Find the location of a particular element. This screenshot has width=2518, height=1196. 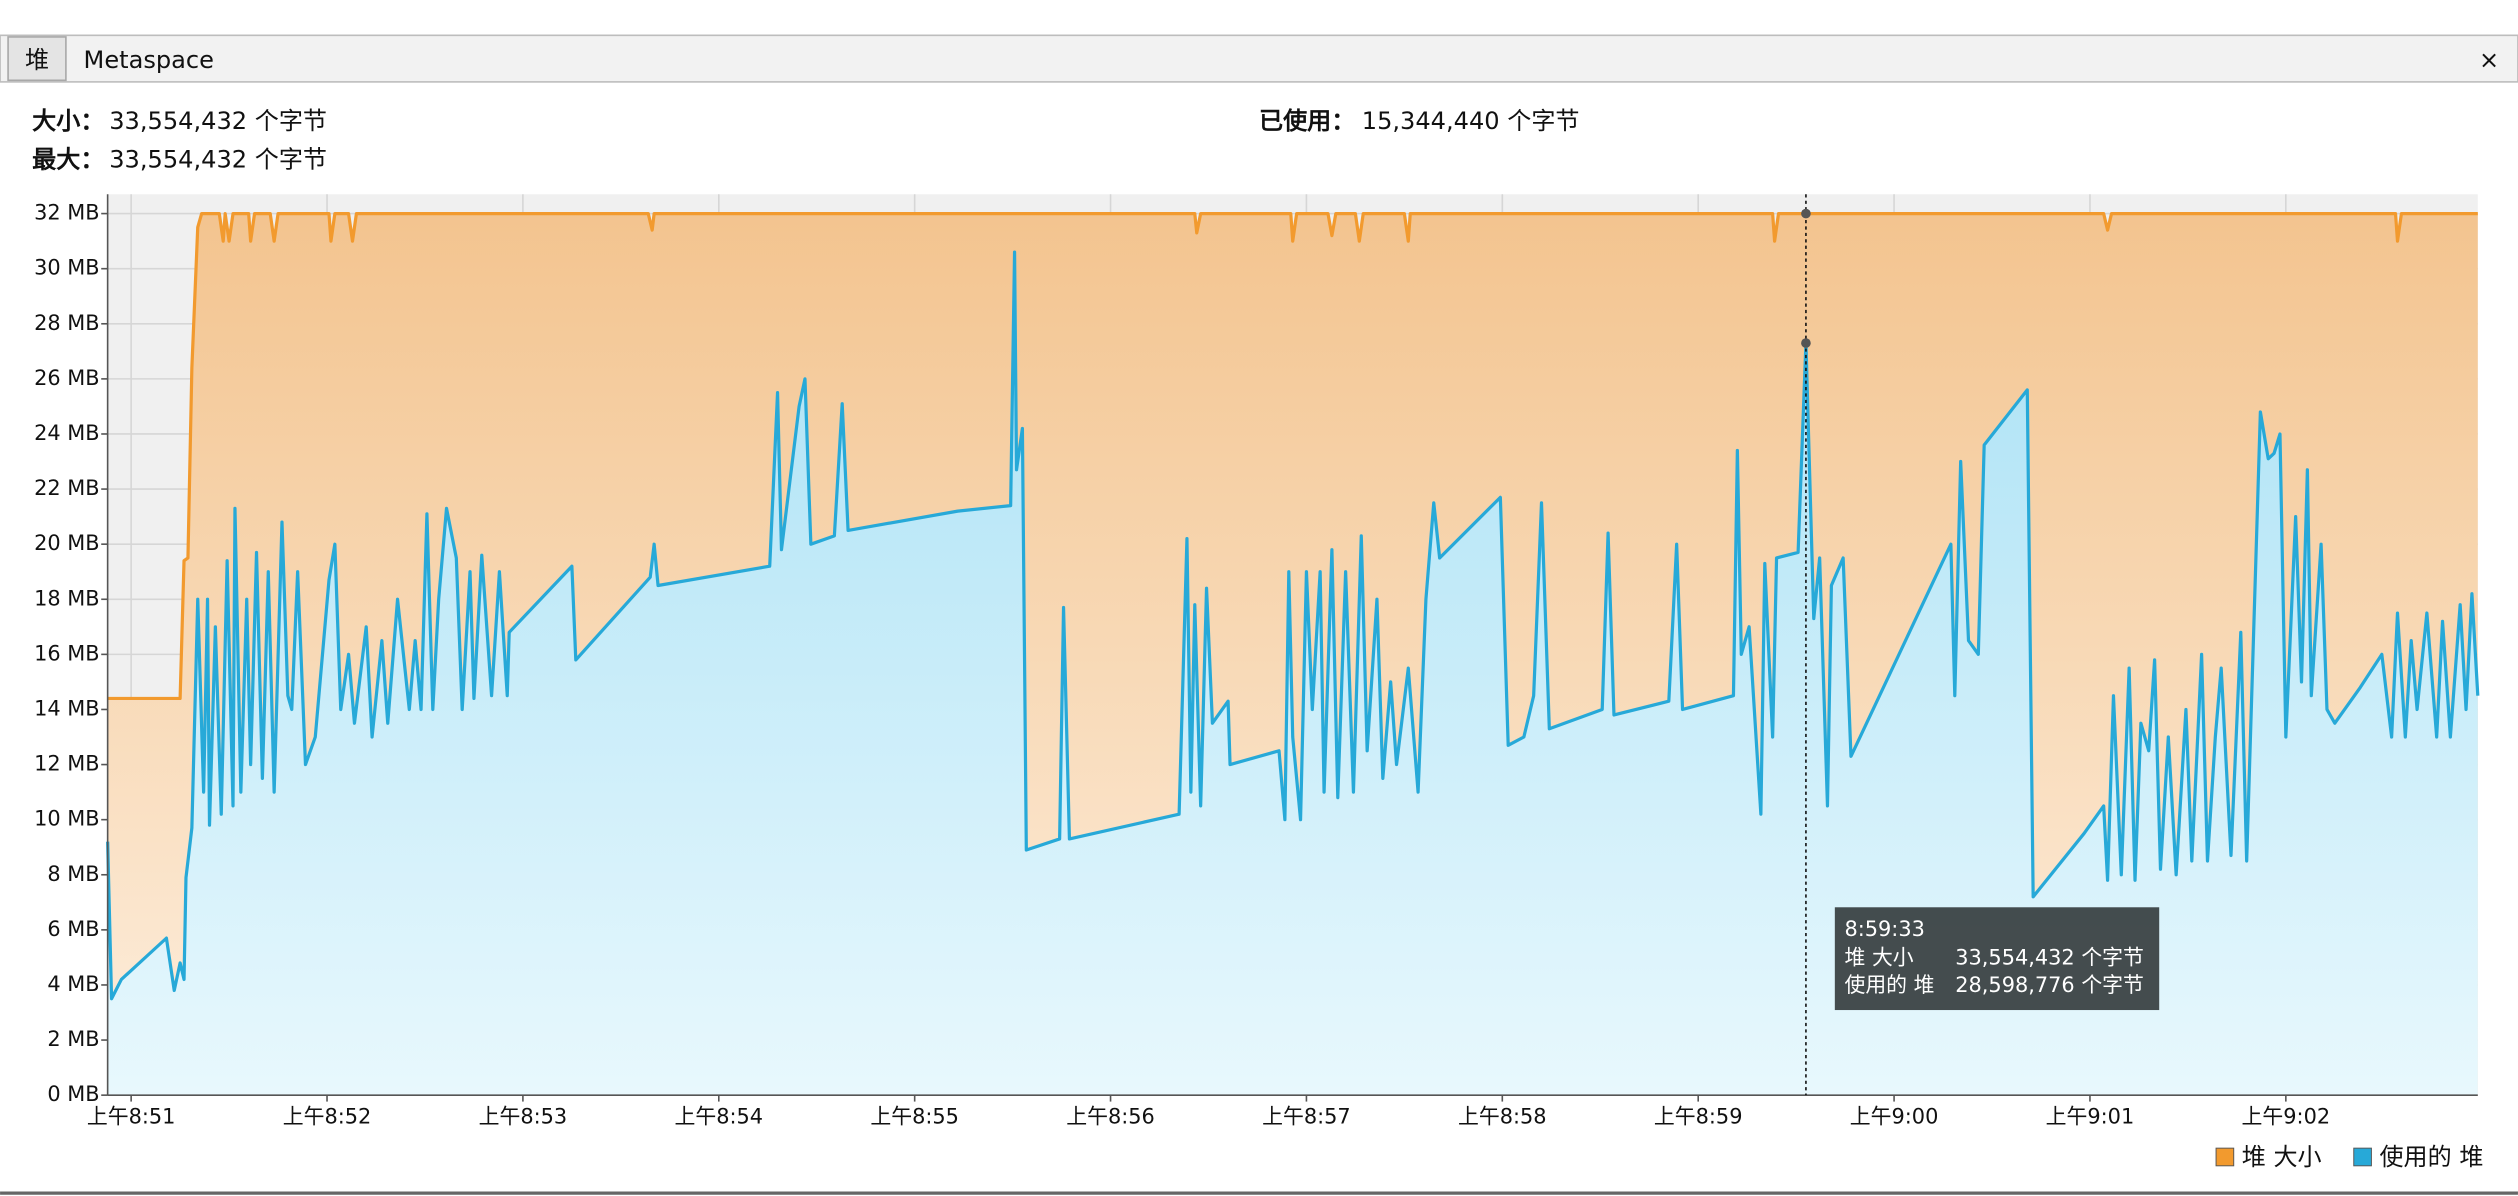

y-tick-label: 18 MB is located at coordinates (66, 598).